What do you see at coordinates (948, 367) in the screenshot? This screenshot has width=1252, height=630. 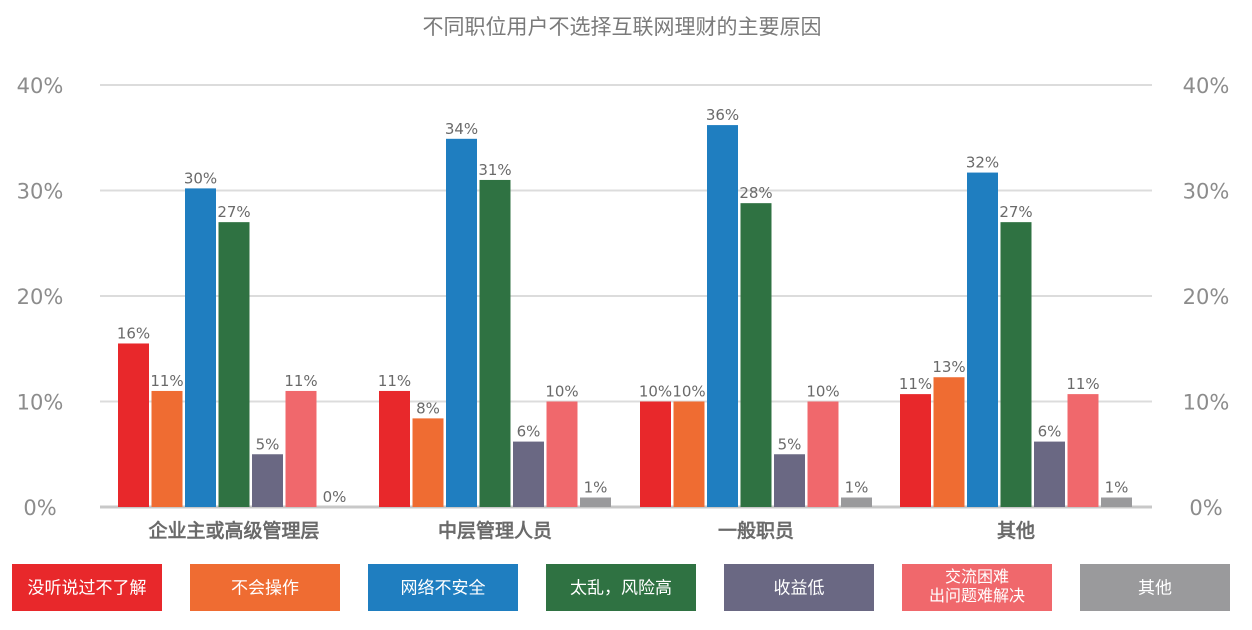 I see `data-label: 13%` at bounding box center [948, 367].